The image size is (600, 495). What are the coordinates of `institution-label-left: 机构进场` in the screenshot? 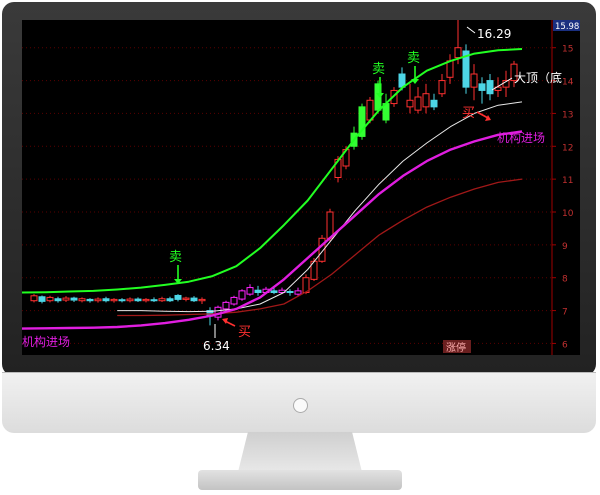 It's located at (46, 341).